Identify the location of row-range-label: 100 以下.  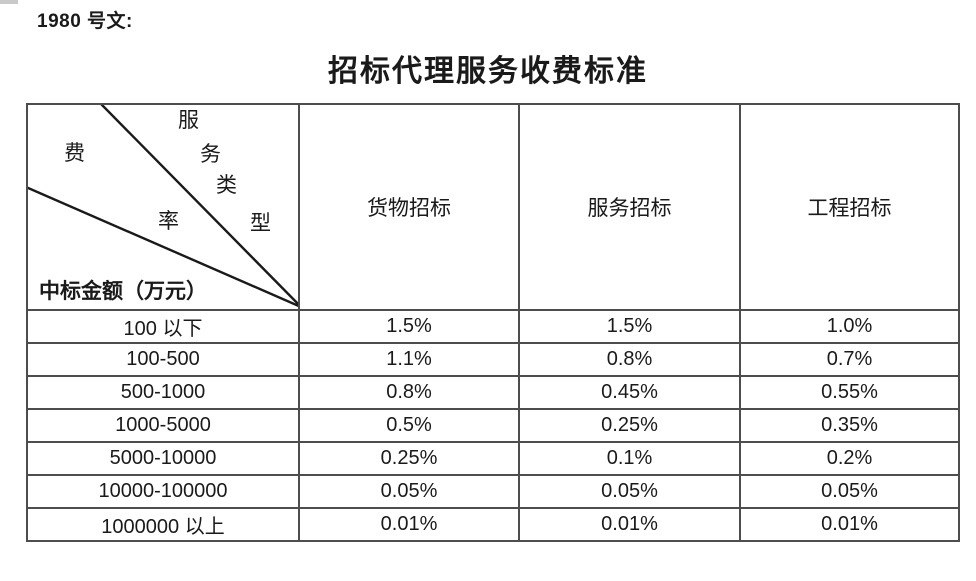
(163, 326).